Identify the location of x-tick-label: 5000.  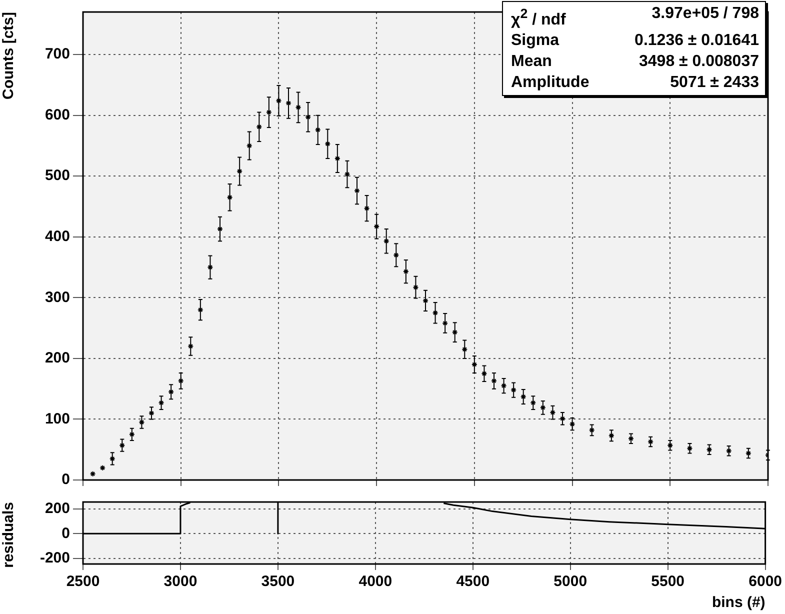
(571, 581).